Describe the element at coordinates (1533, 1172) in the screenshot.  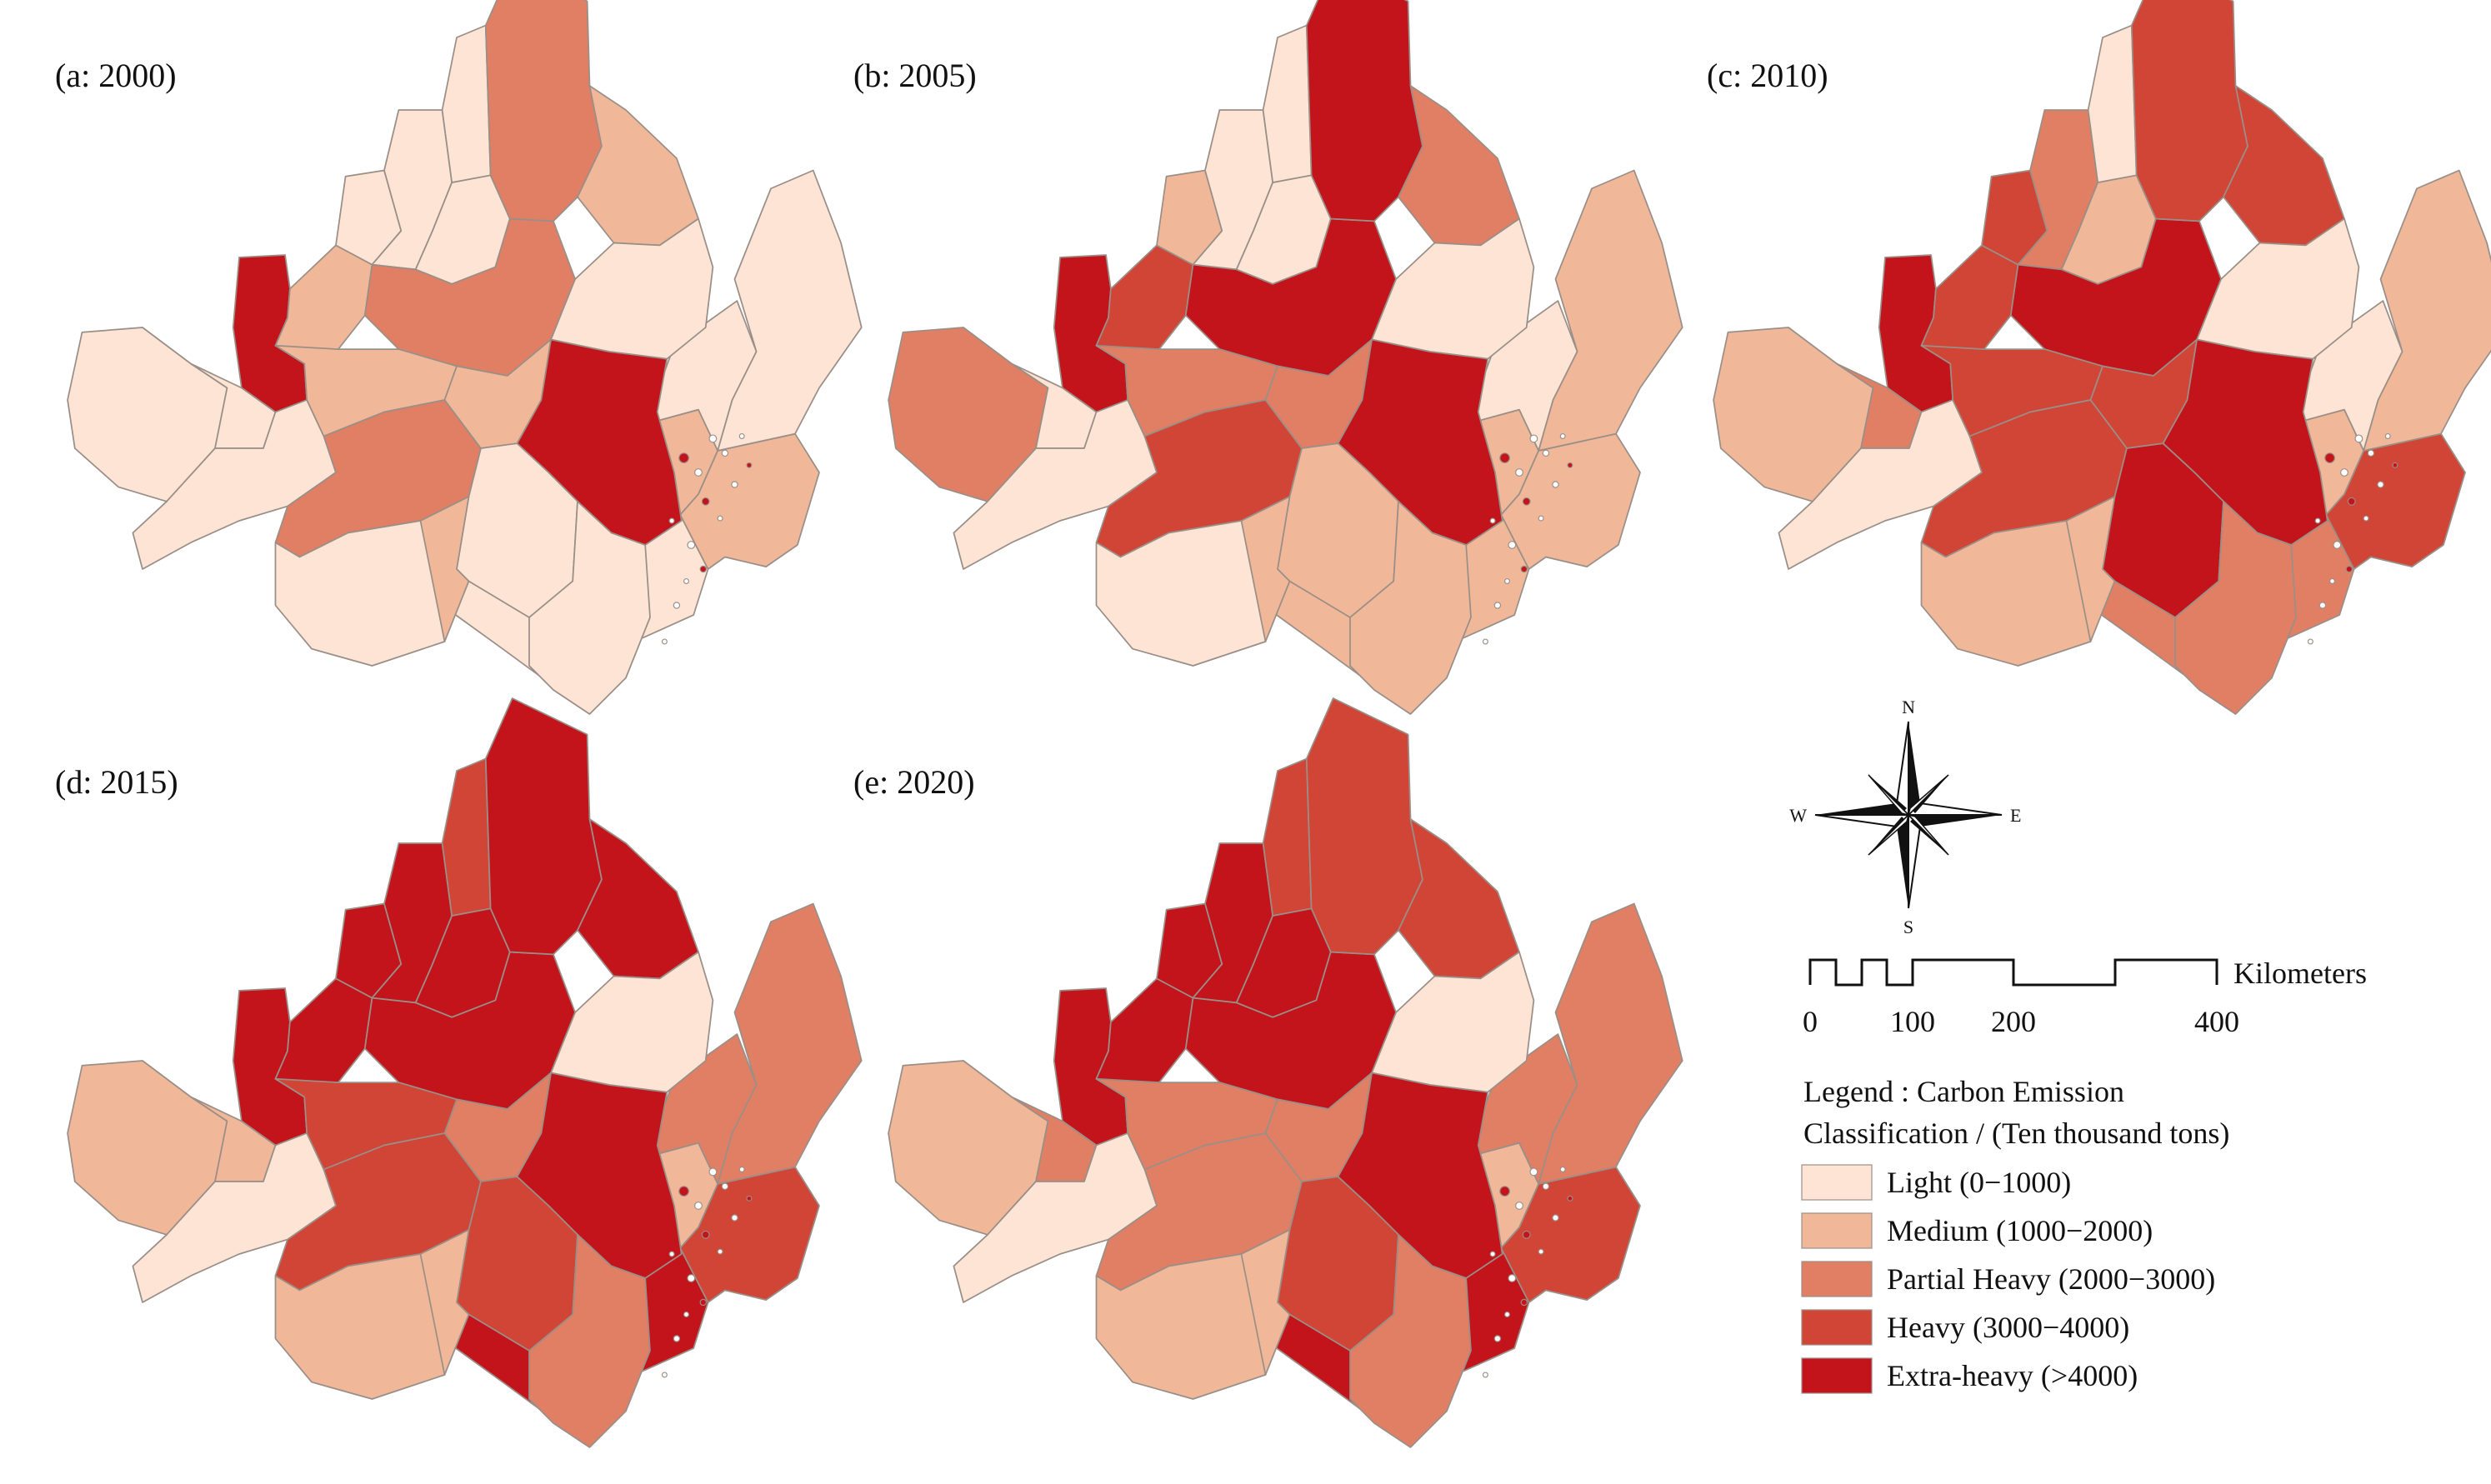
I see `island-2-e` at that location.